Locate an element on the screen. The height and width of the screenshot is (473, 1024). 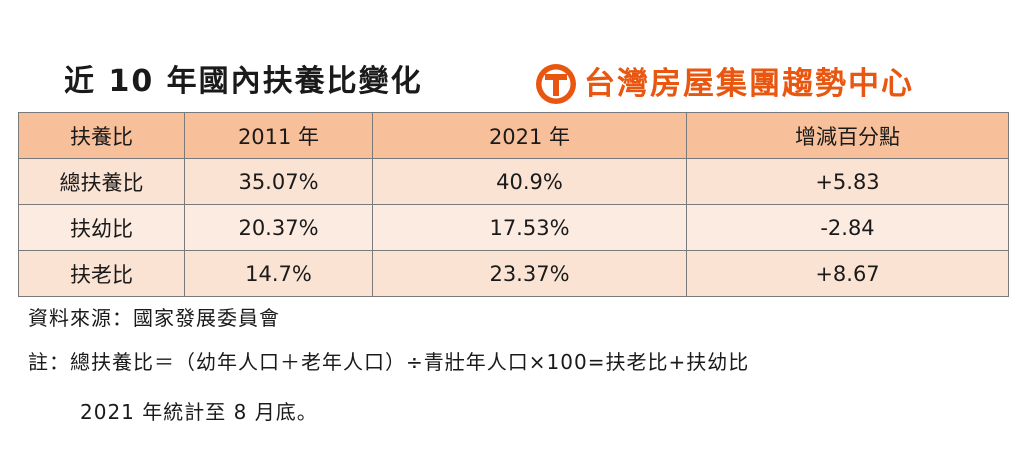
table-row-youth-dependency: 扶幼比 20.37% 17.53% -2.84 is located at coordinates (513, 227).